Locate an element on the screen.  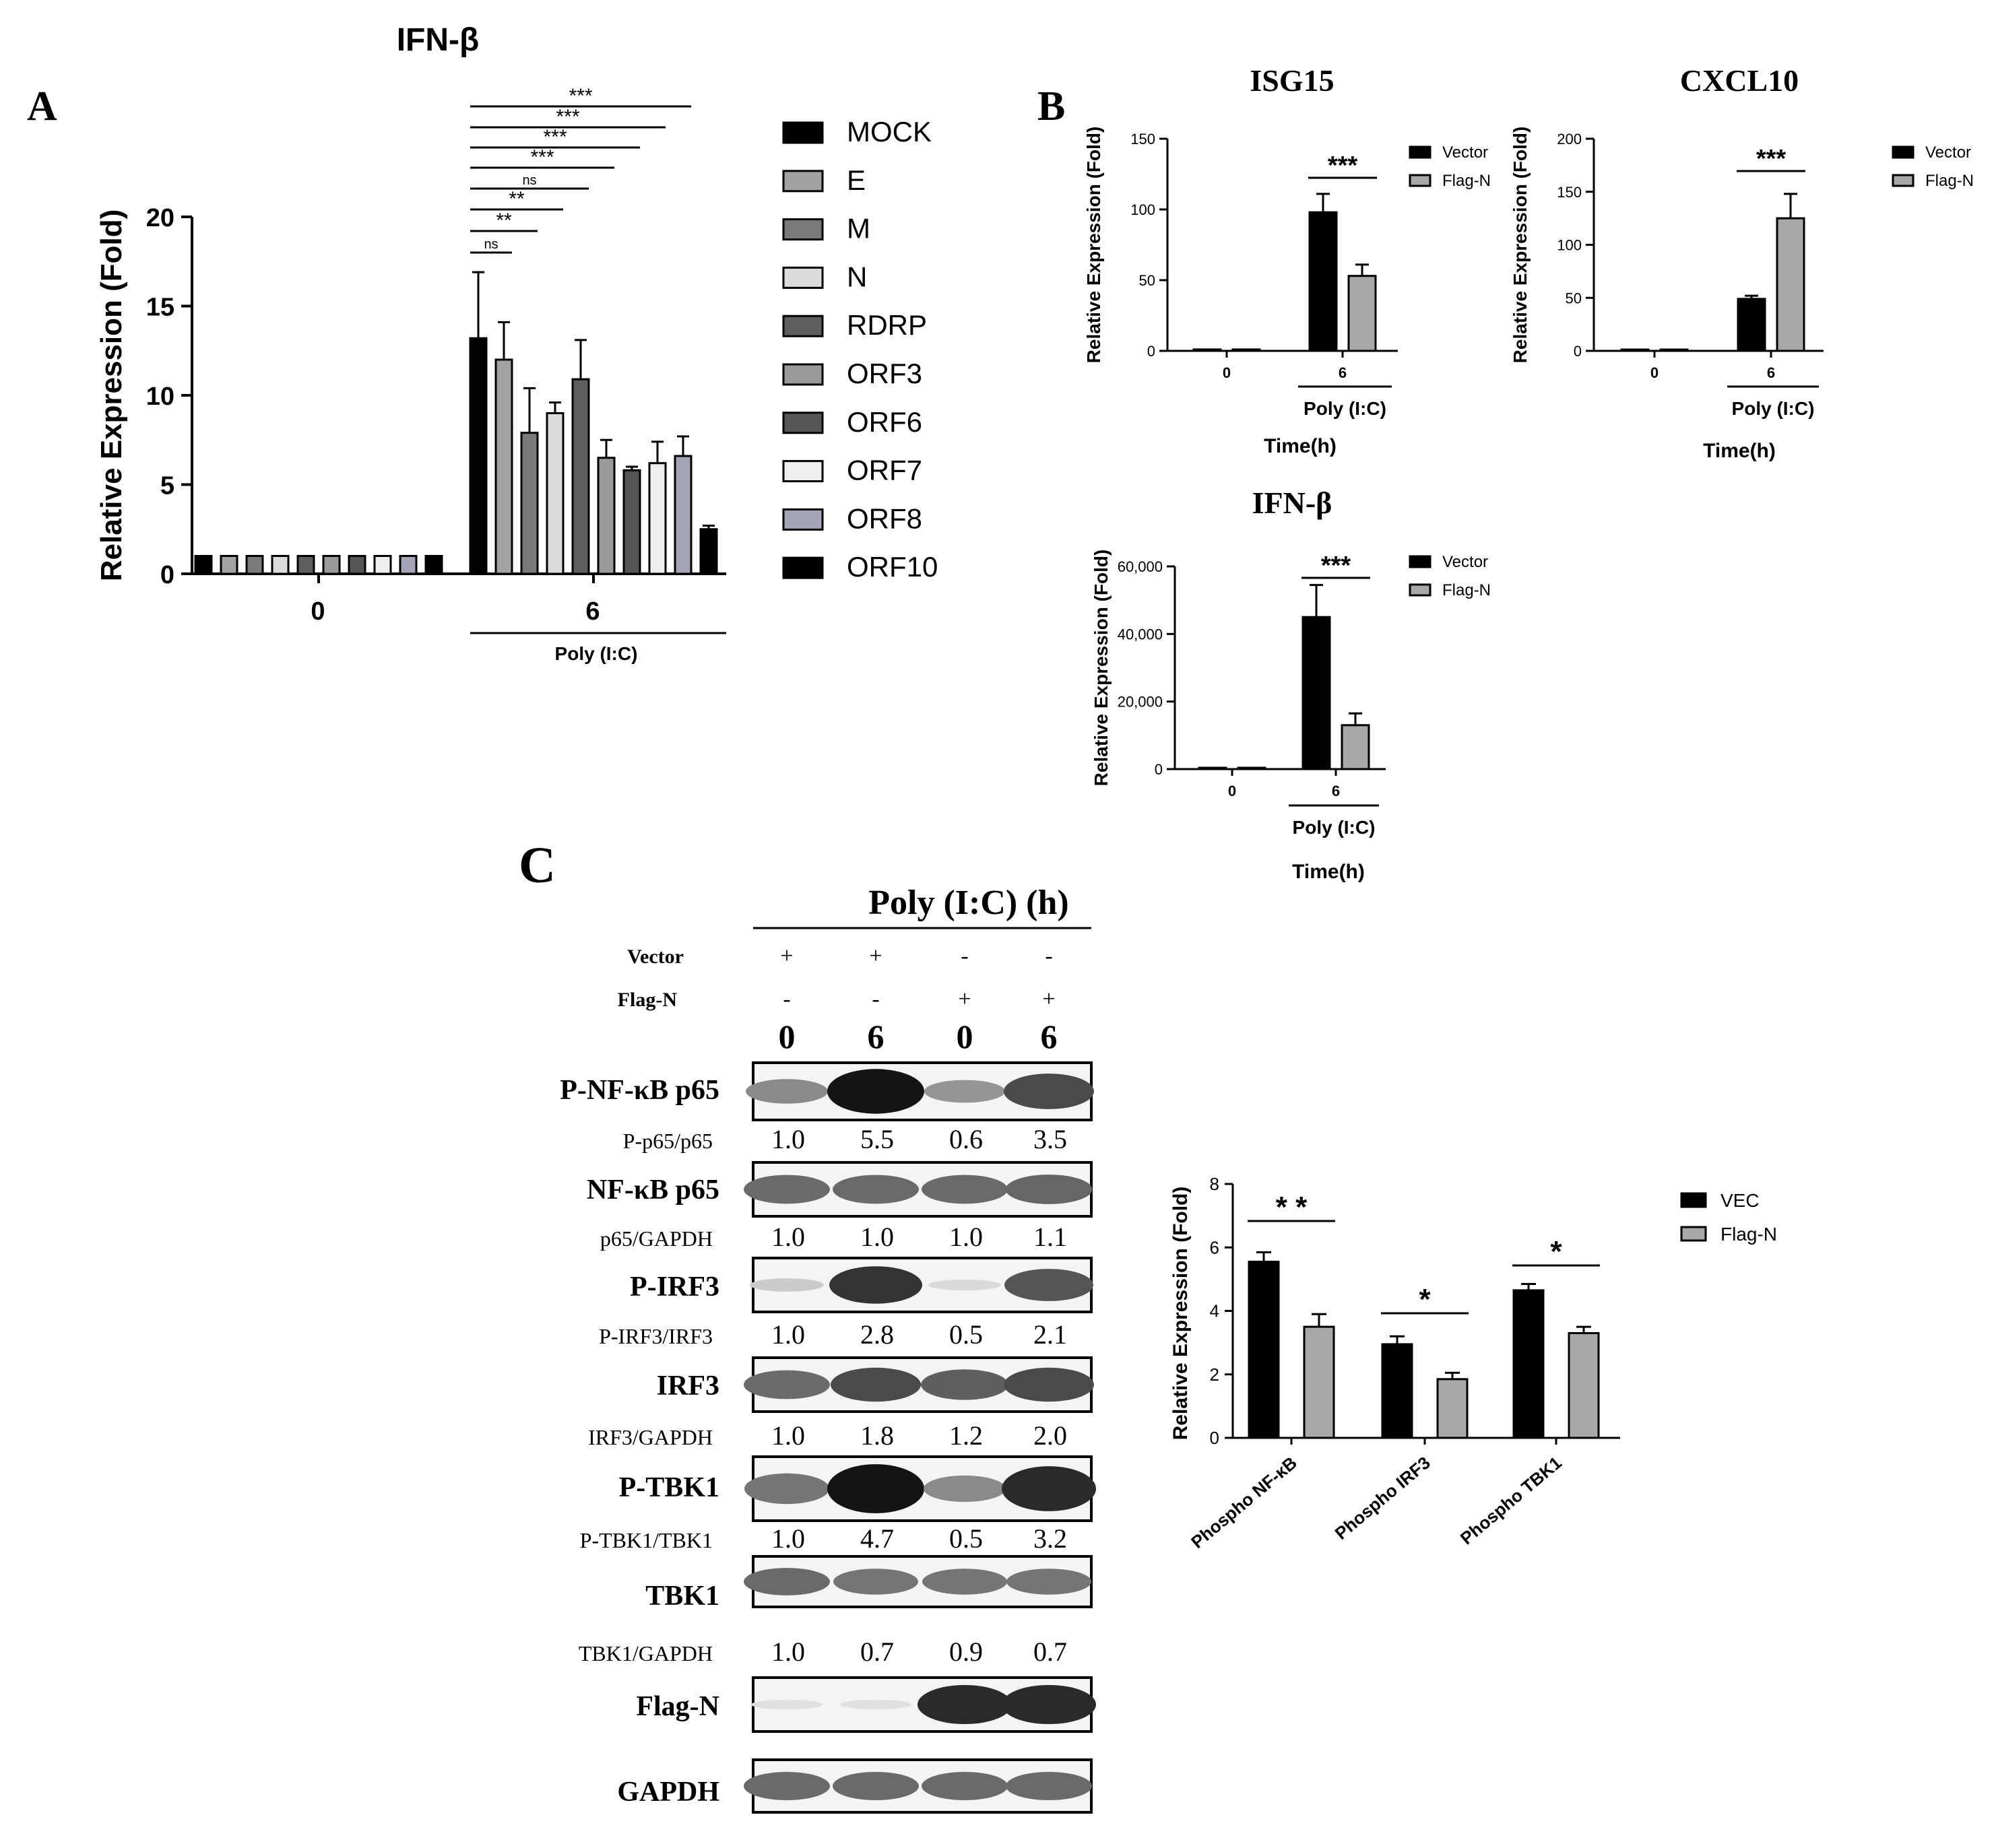
legend-label: RDRP is located at coordinates (887, 325).